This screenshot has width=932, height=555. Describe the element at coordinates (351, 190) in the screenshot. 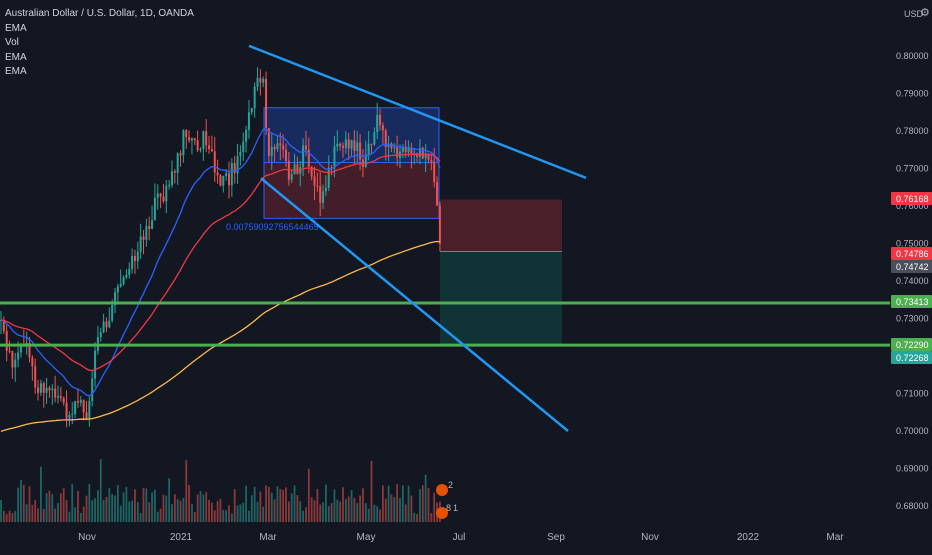

I see `range-box-lower` at that location.